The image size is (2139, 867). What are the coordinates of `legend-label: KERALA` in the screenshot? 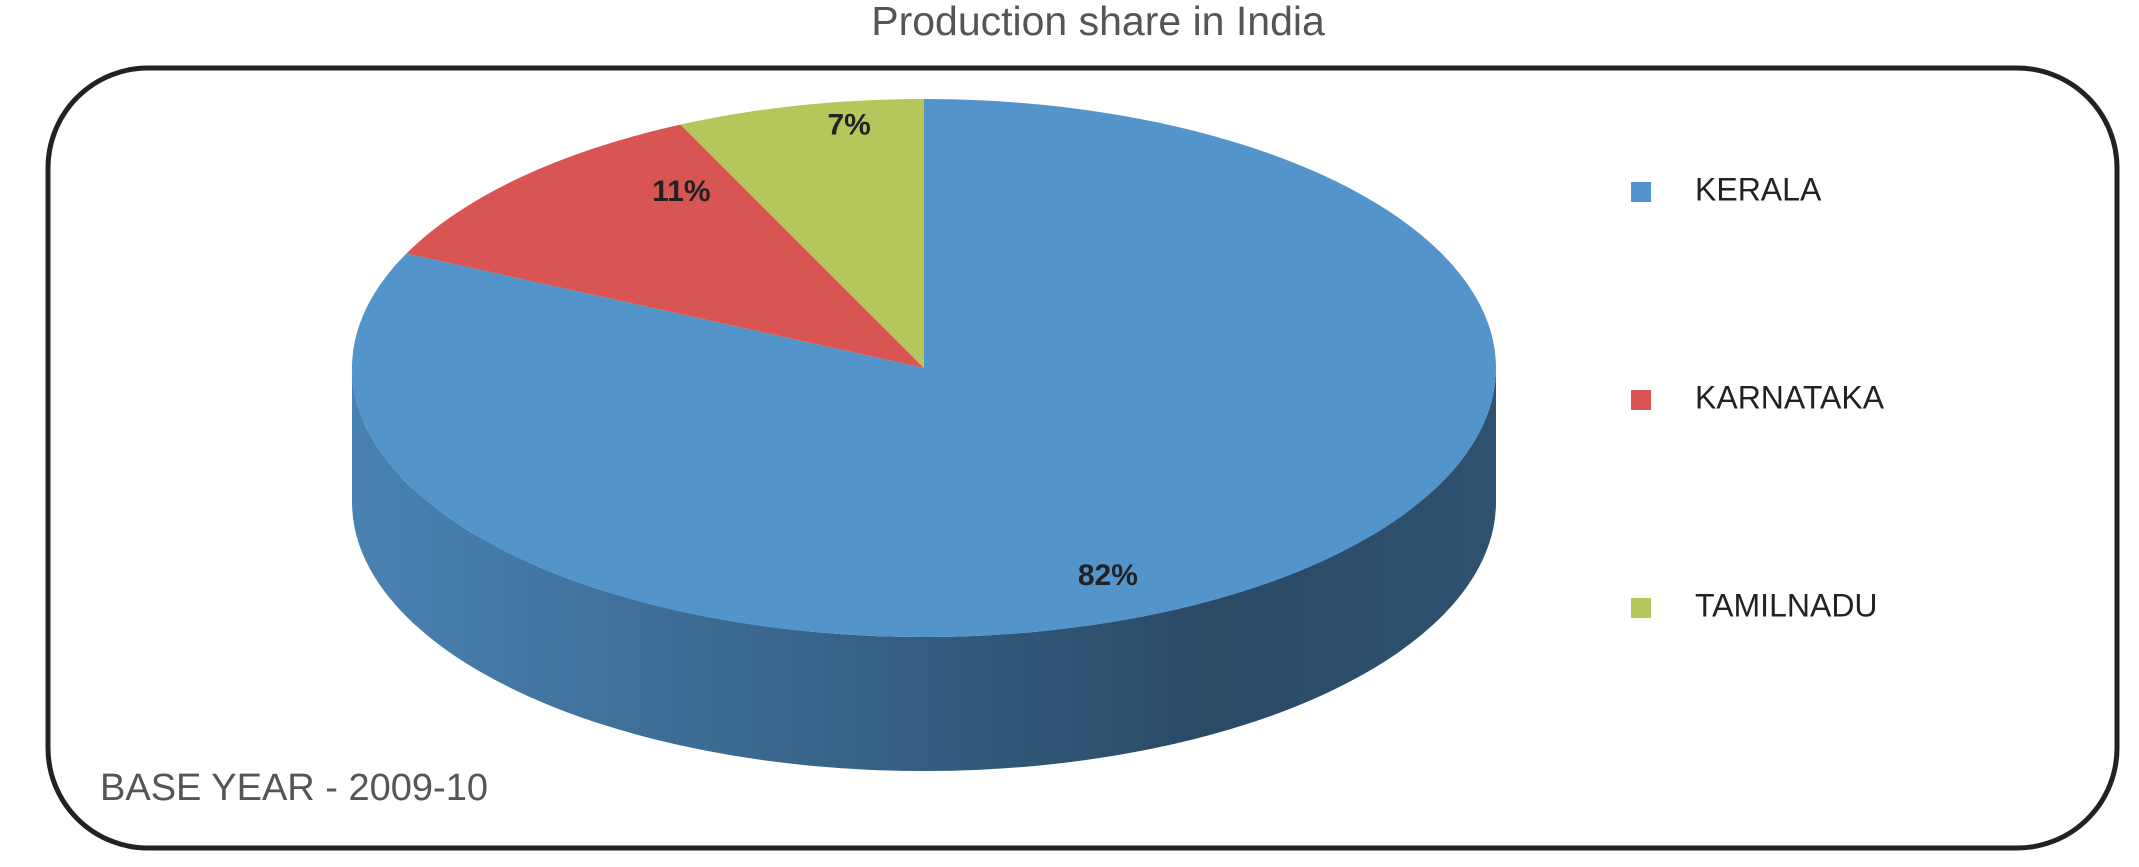 It's located at (1758, 189).